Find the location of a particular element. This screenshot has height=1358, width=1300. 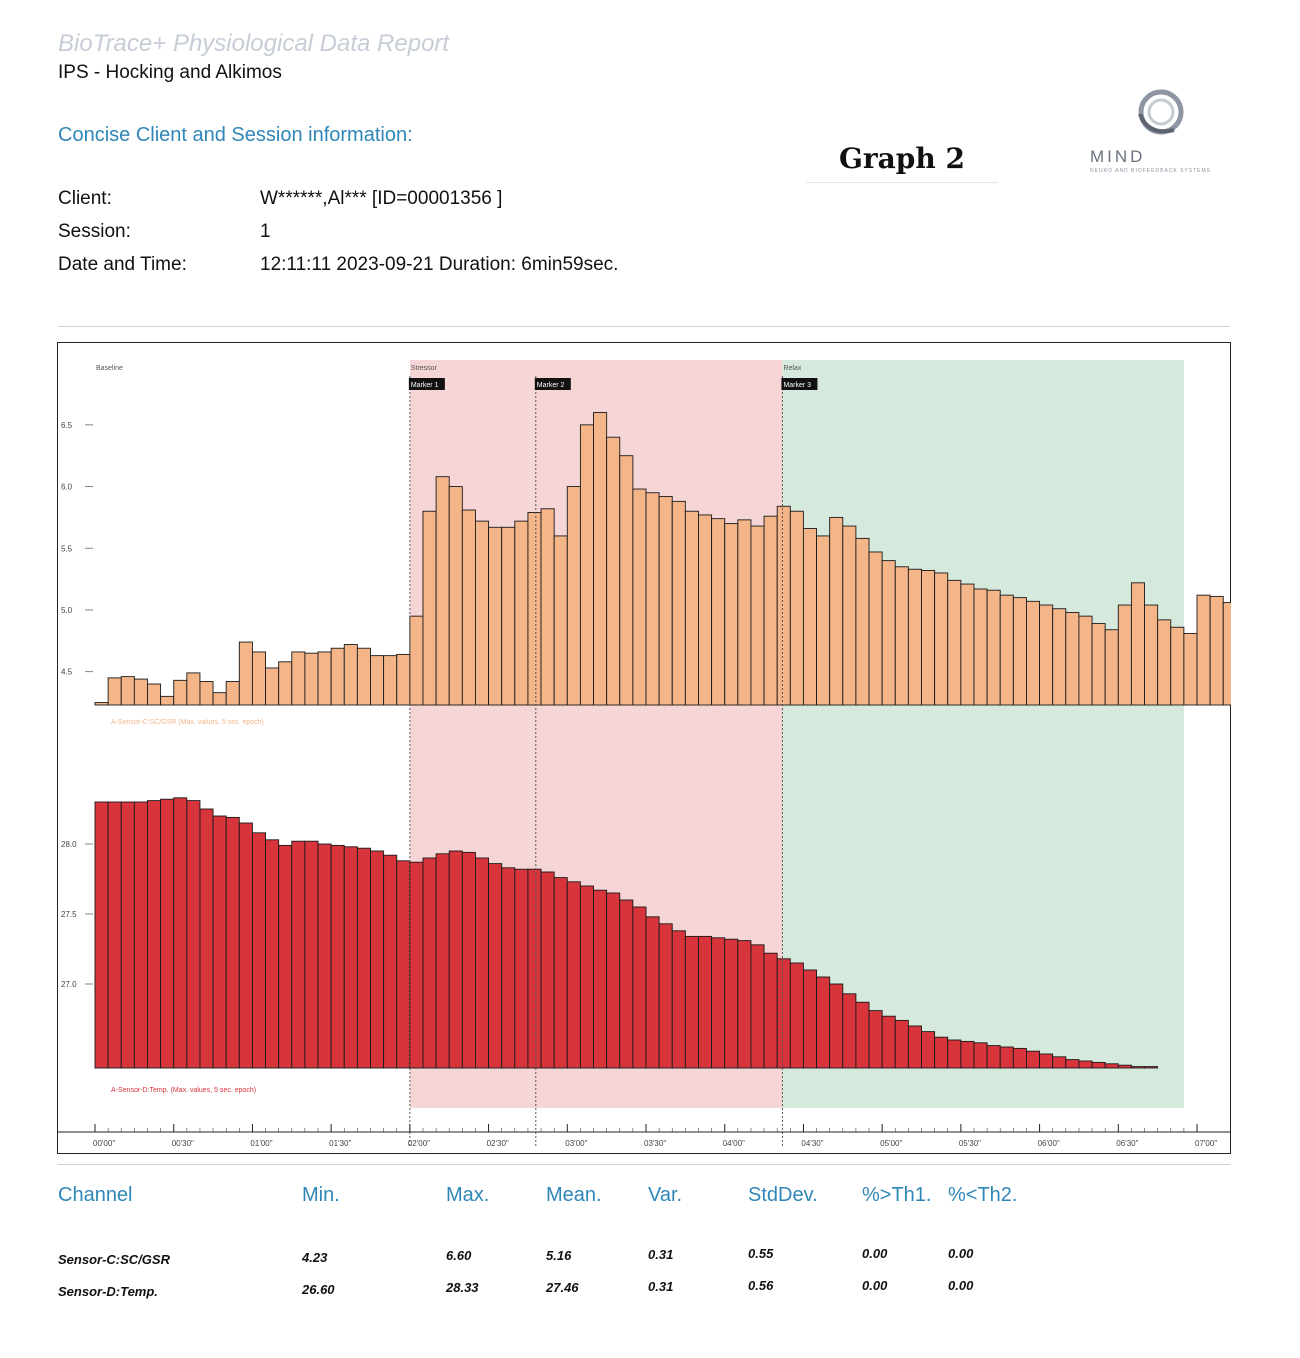

phase-label: Baseline is located at coordinates (109, 368).